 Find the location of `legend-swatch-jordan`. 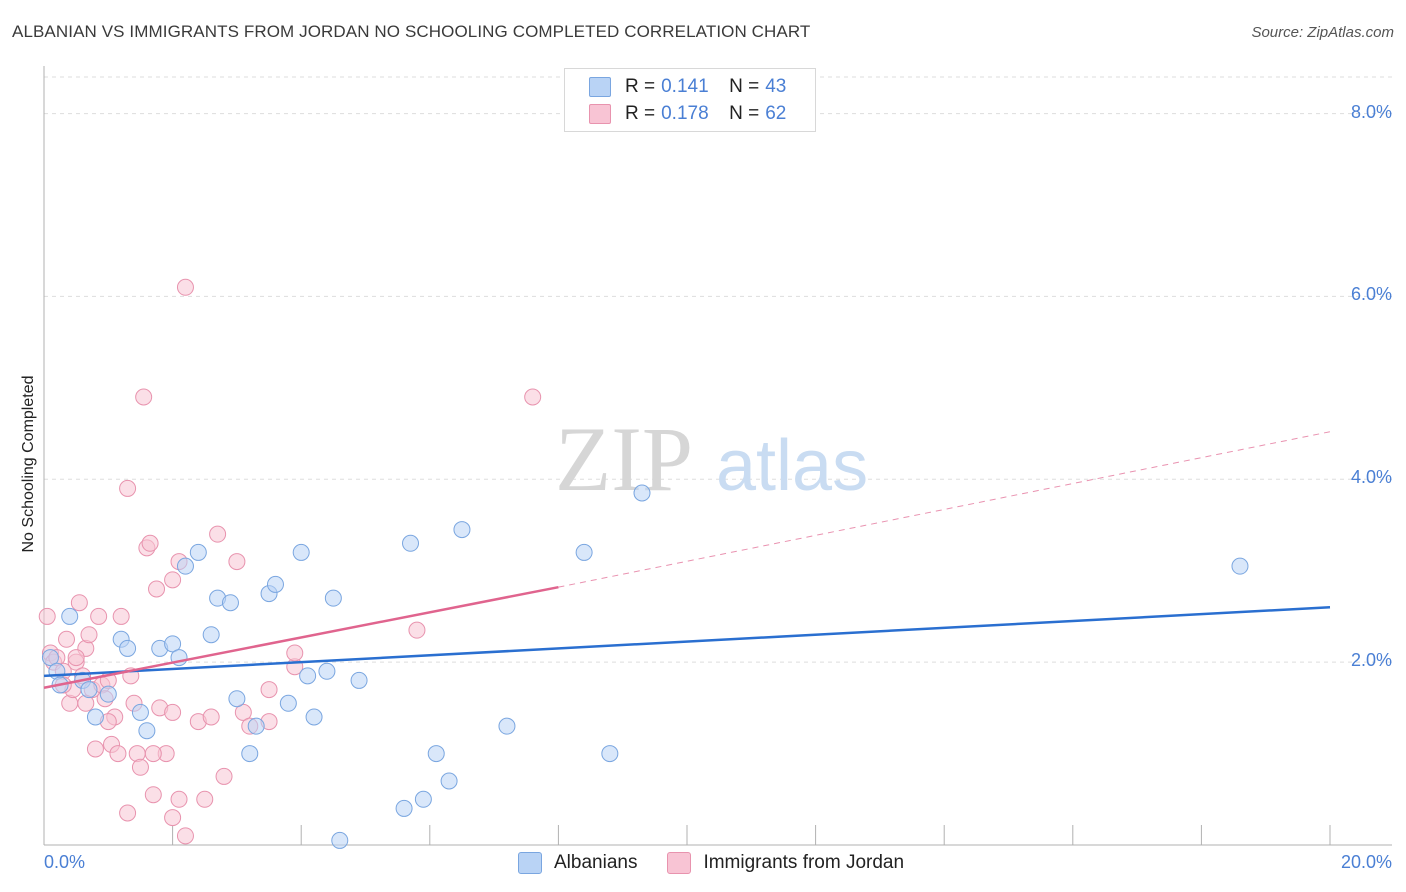

legend-swatch-jordan is located at coordinates (600, 114).